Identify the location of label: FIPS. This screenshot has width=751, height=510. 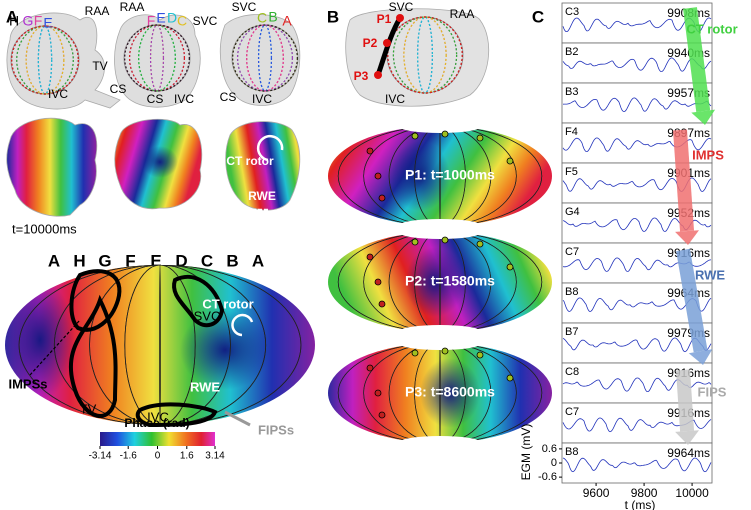
(712, 391).